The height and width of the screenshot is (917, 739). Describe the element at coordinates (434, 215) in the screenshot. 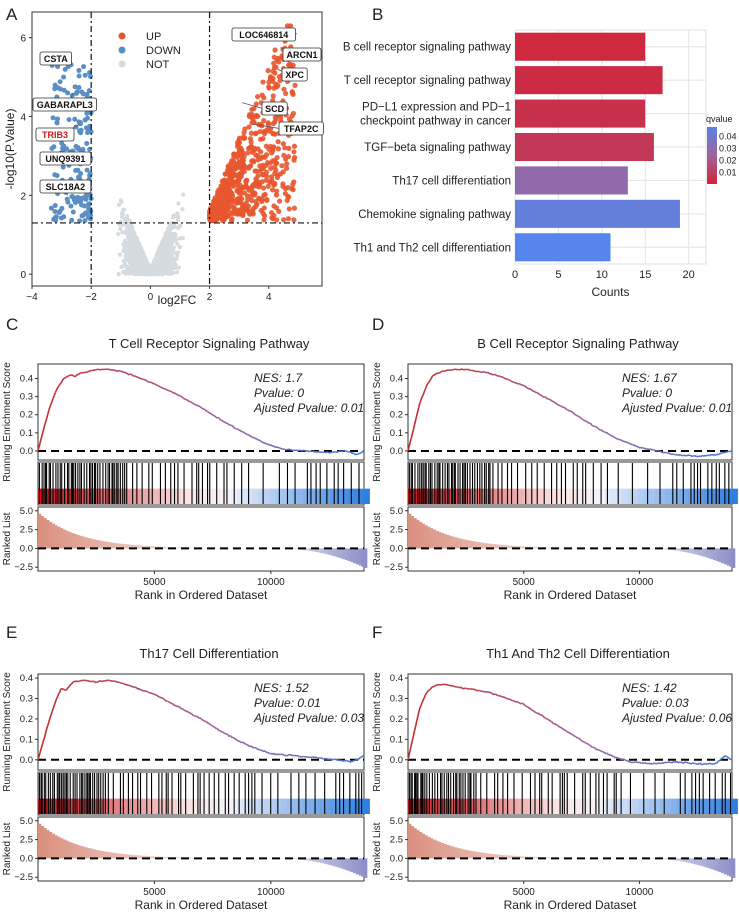

I see `category-label: Chemokine signaling pathway` at that location.